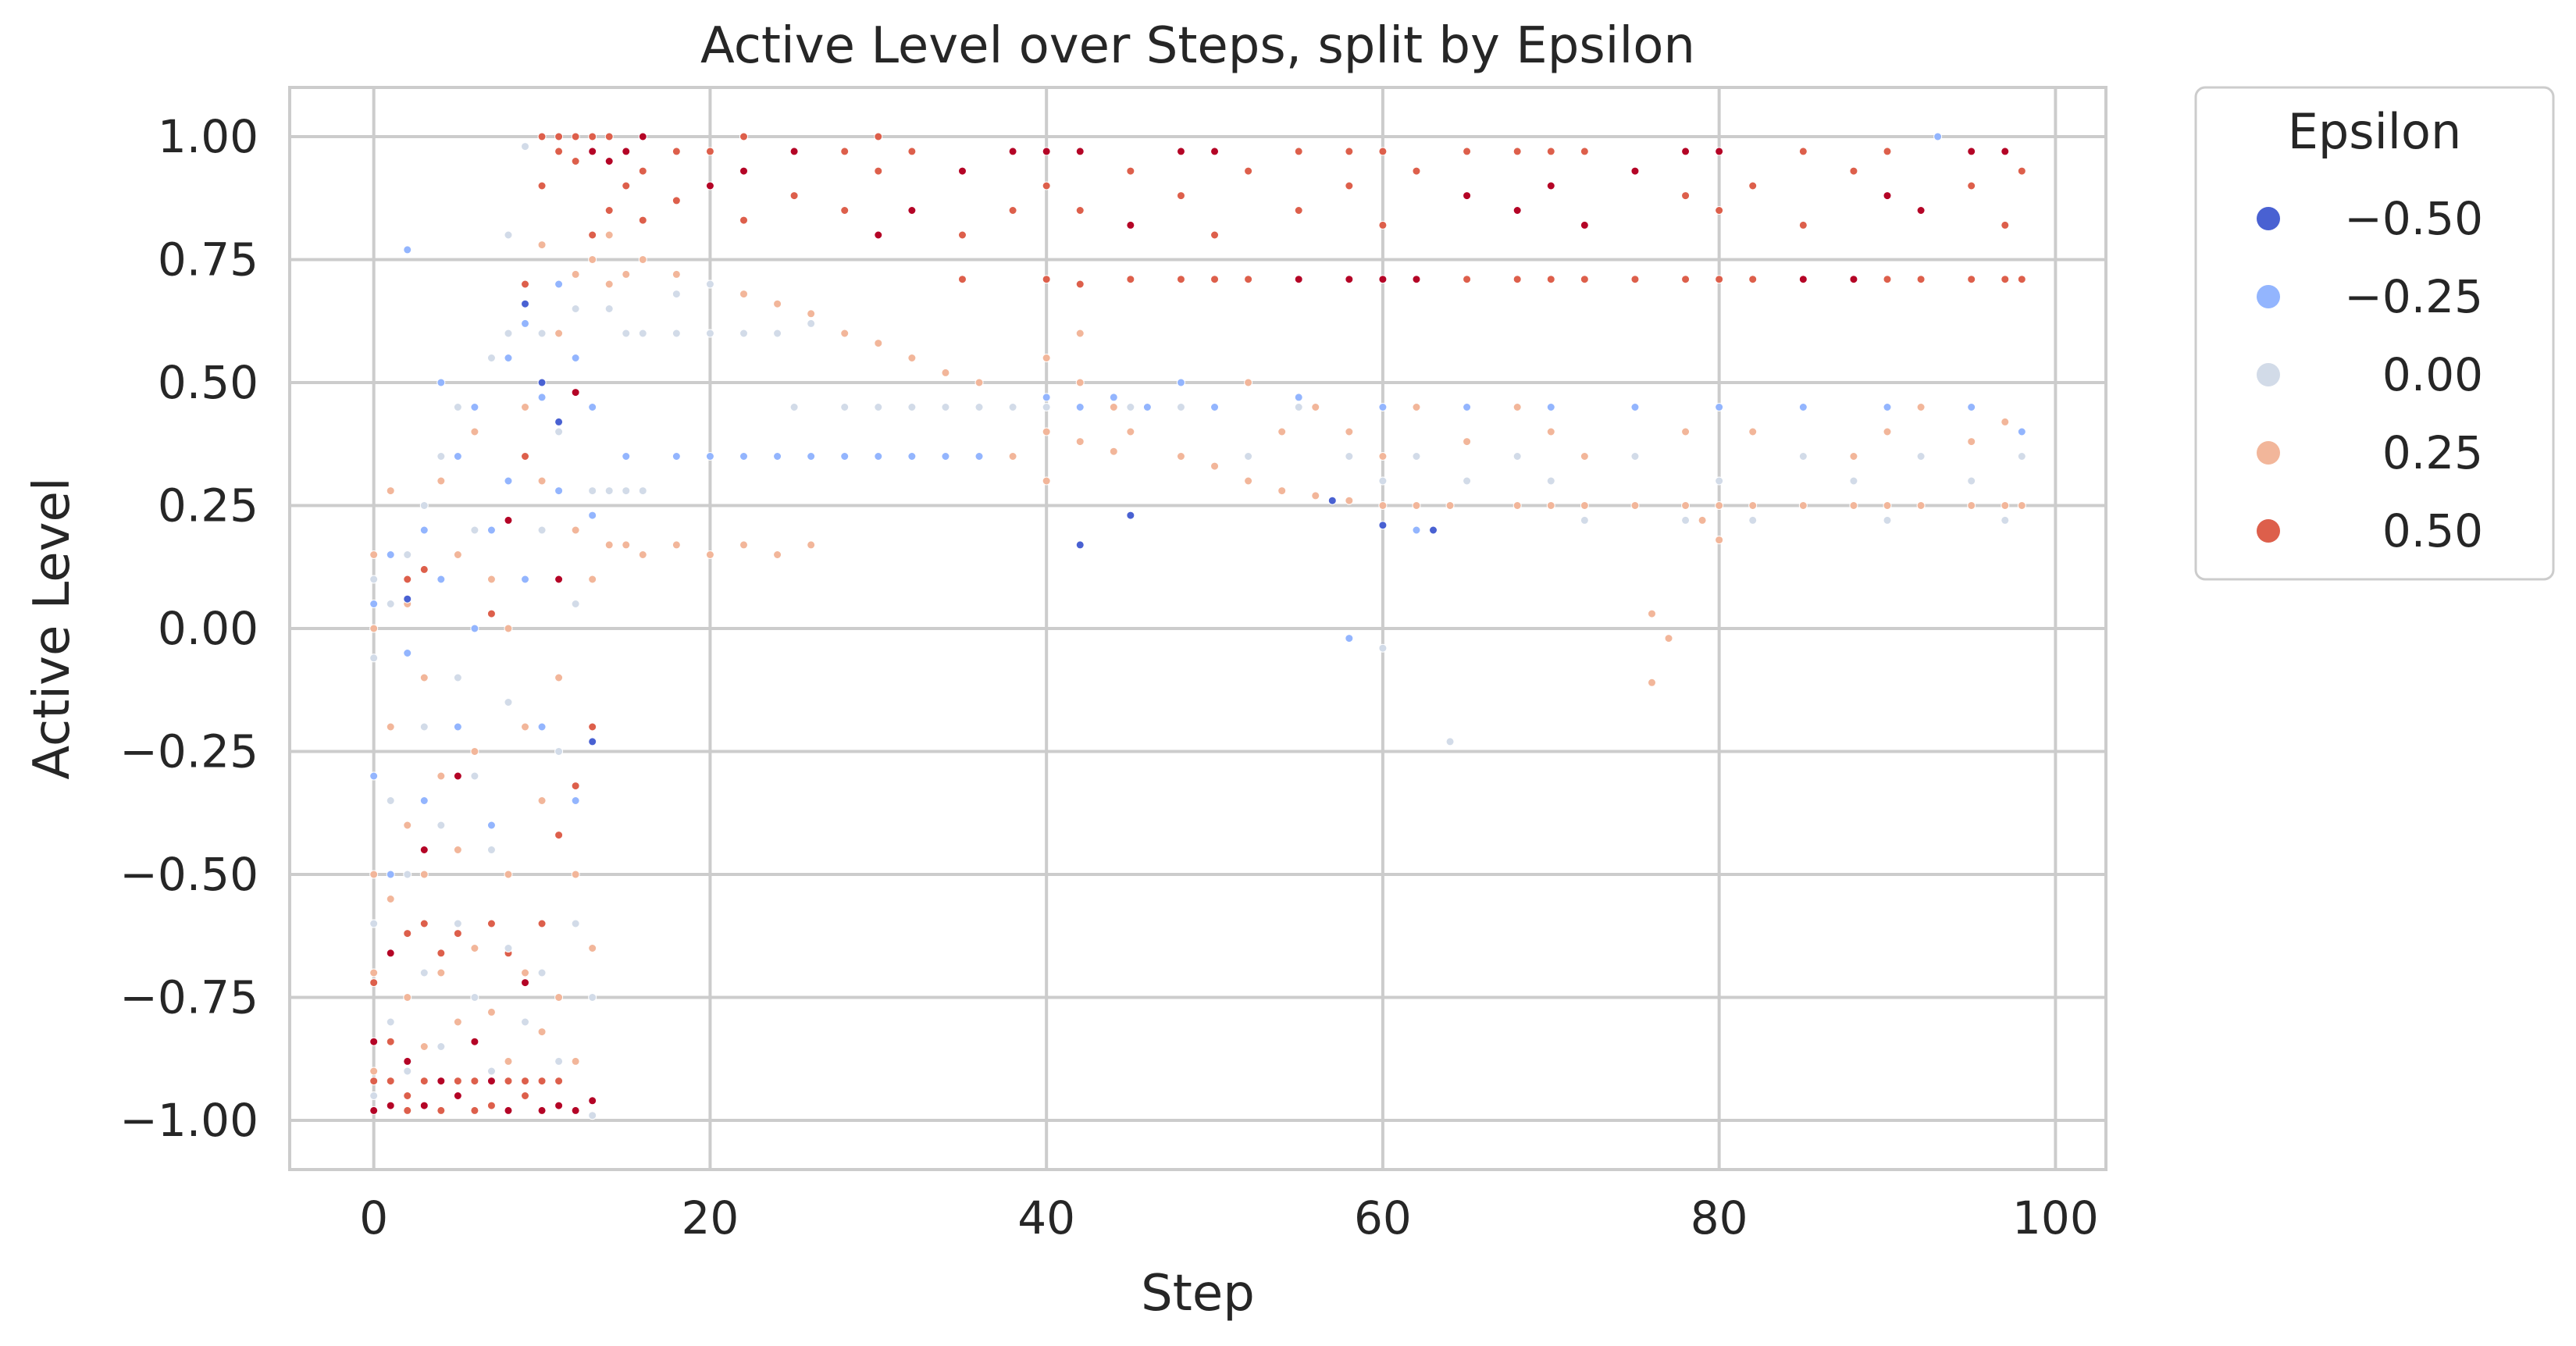 This screenshot has height=1346, width=2576. I want to click on x-tick-label: 0, so click(373, 1218).